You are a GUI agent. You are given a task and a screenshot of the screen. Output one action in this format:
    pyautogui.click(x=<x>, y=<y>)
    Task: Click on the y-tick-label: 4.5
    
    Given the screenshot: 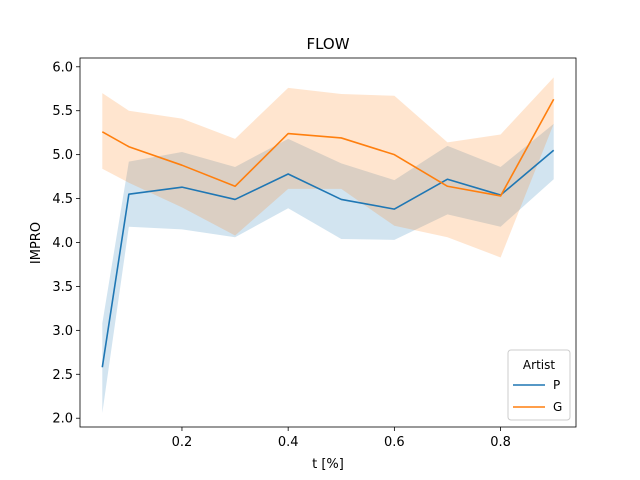 What is the action you would take?
    pyautogui.click(x=62, y=199)
    